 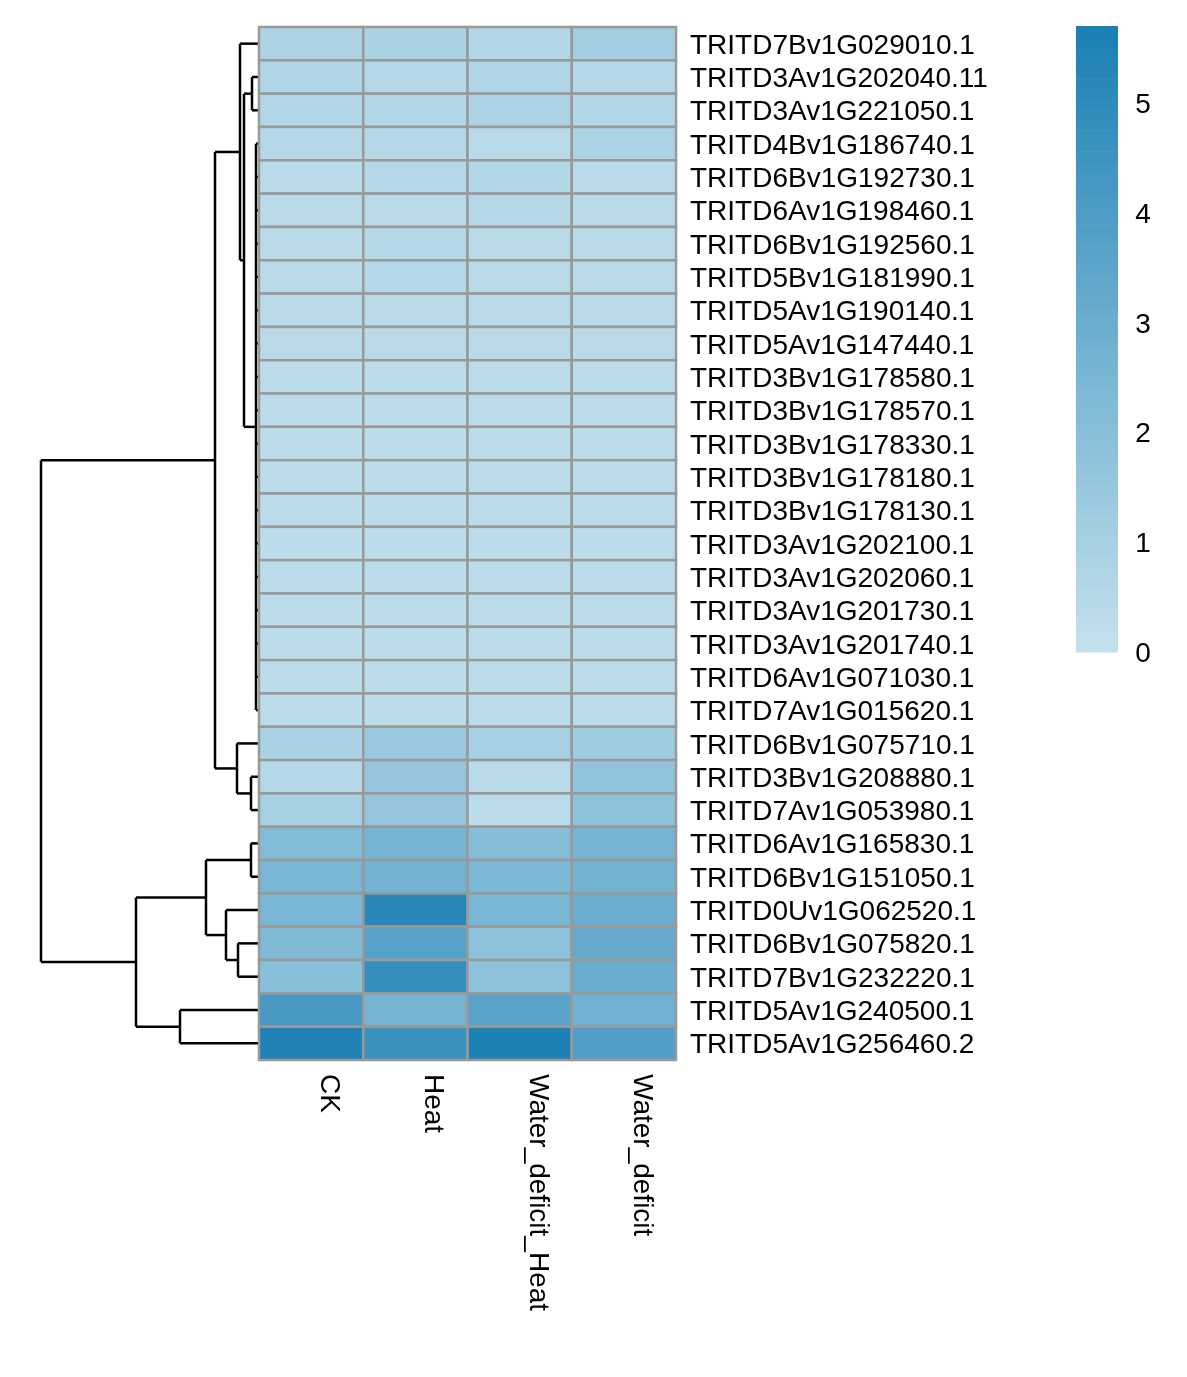 I want to click on y-tick-label: TRITD4Bv1G186740.1, so click(x=832, y=144).